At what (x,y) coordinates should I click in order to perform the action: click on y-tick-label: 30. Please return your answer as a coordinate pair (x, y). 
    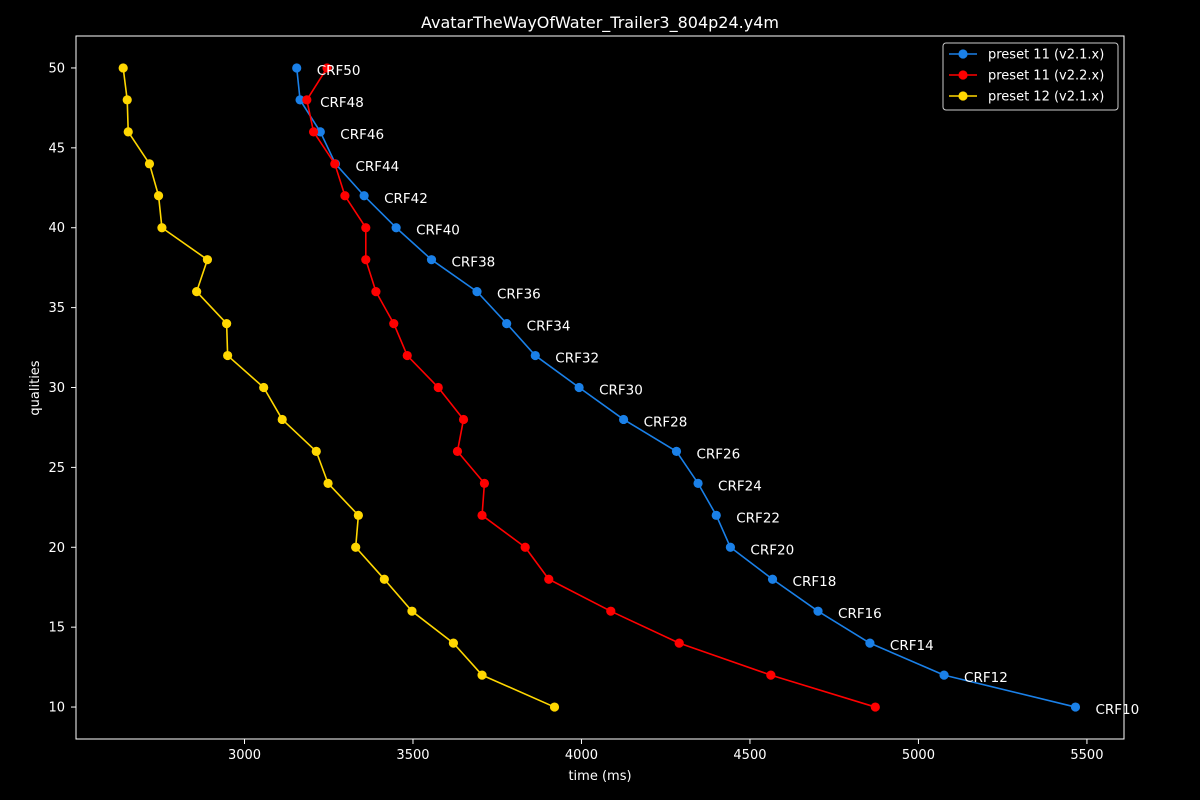
    Looking at the image, I should click on (56, 388).